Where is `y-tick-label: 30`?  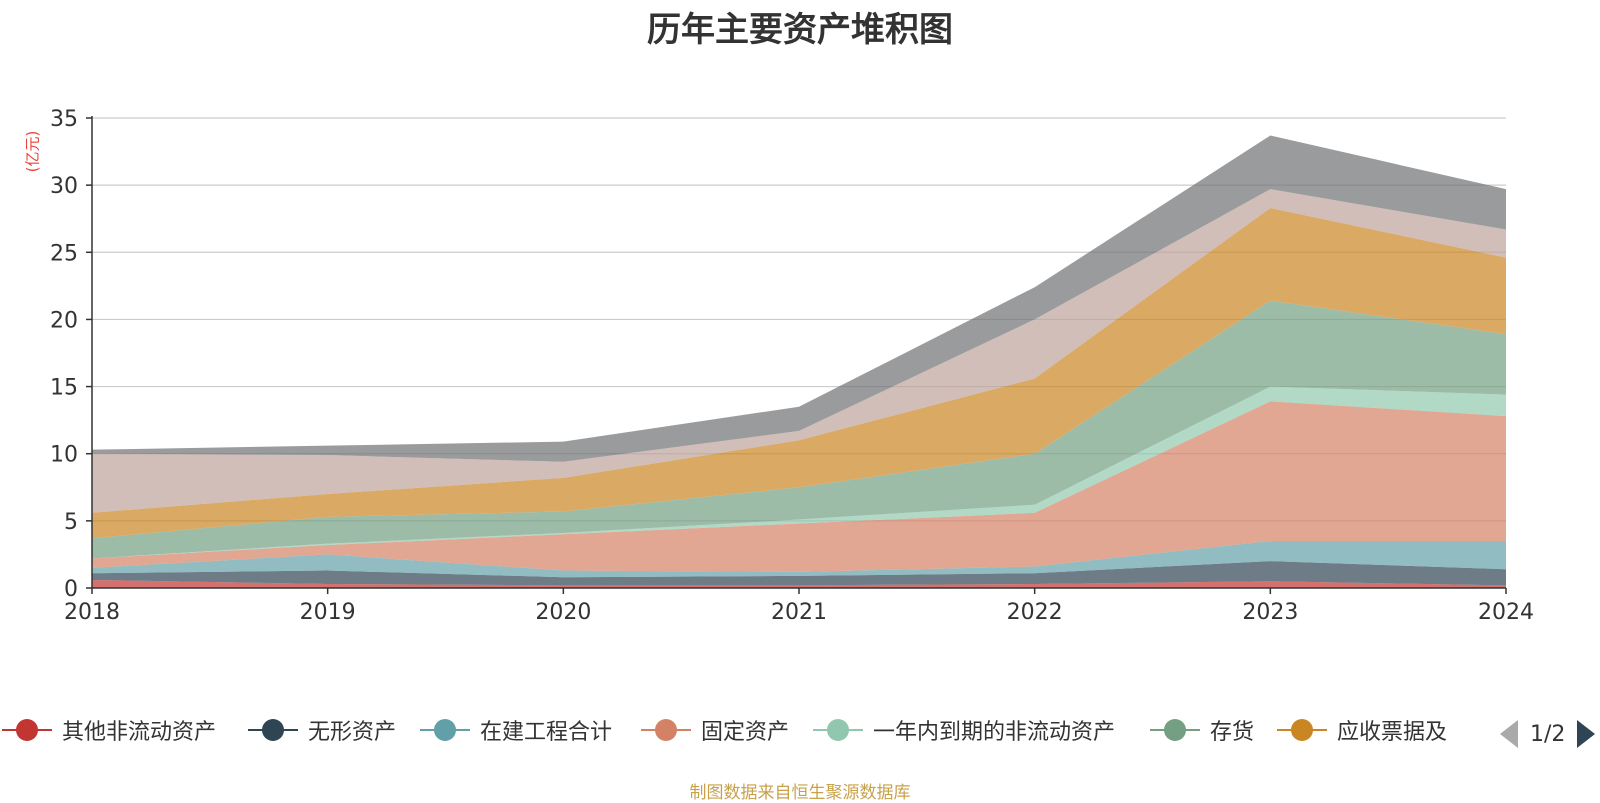 y-tick-label: 30 is located at coordinates (64, 186).